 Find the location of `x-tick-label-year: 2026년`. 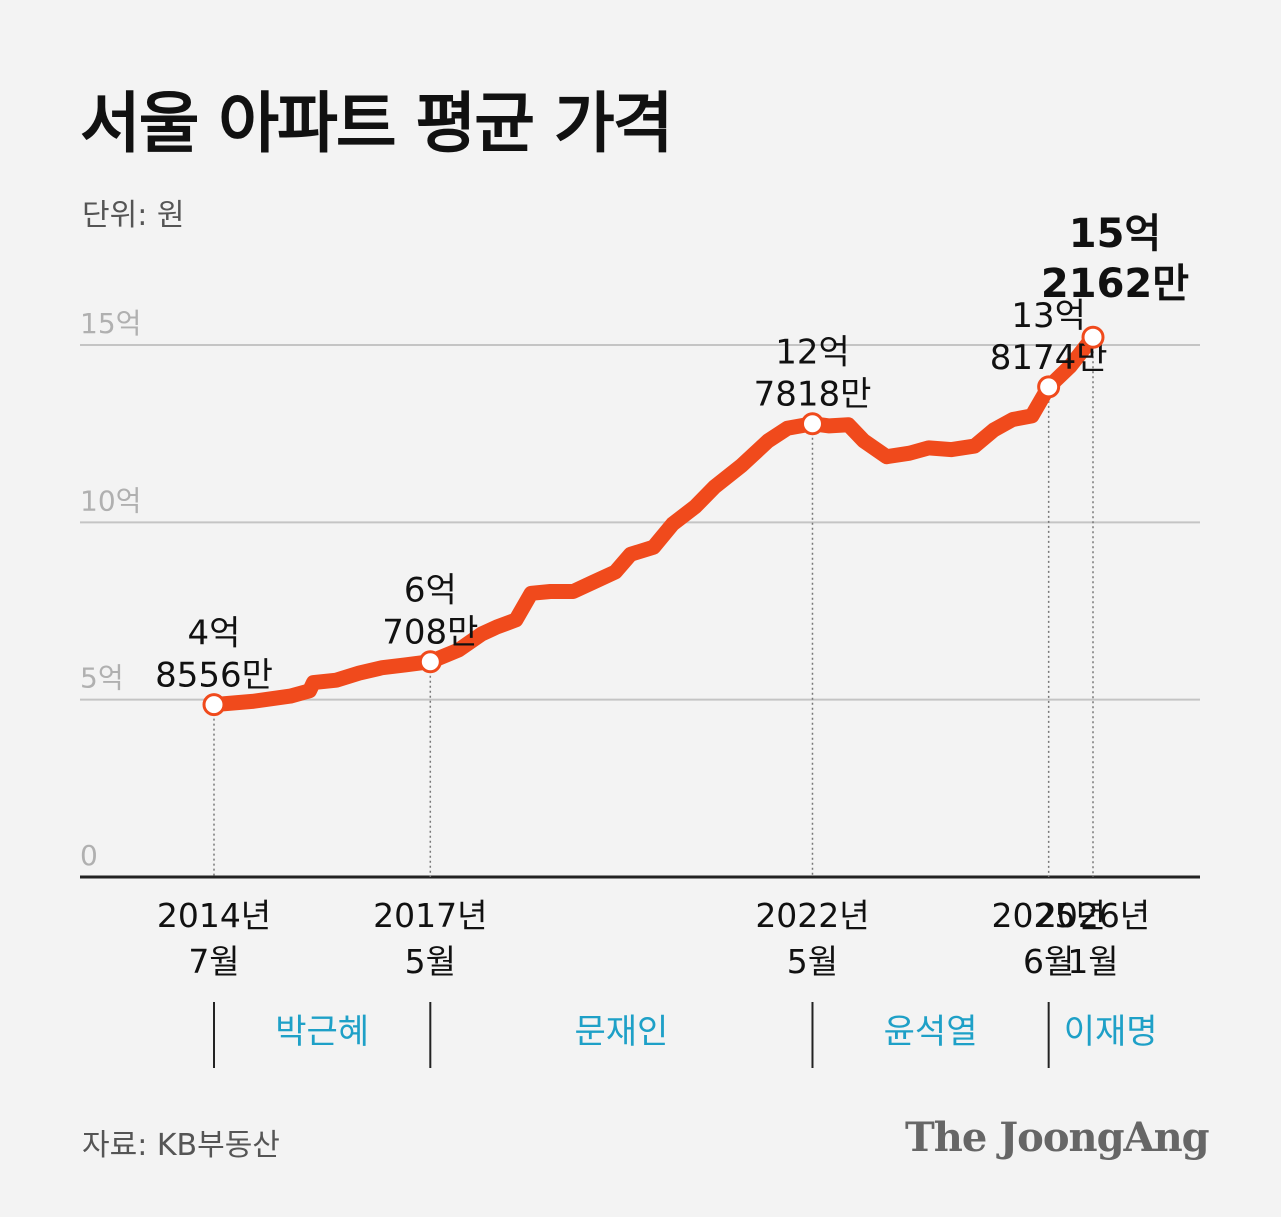

x-tick-label-year: 2026년 is located at coordinates (1093, 915).